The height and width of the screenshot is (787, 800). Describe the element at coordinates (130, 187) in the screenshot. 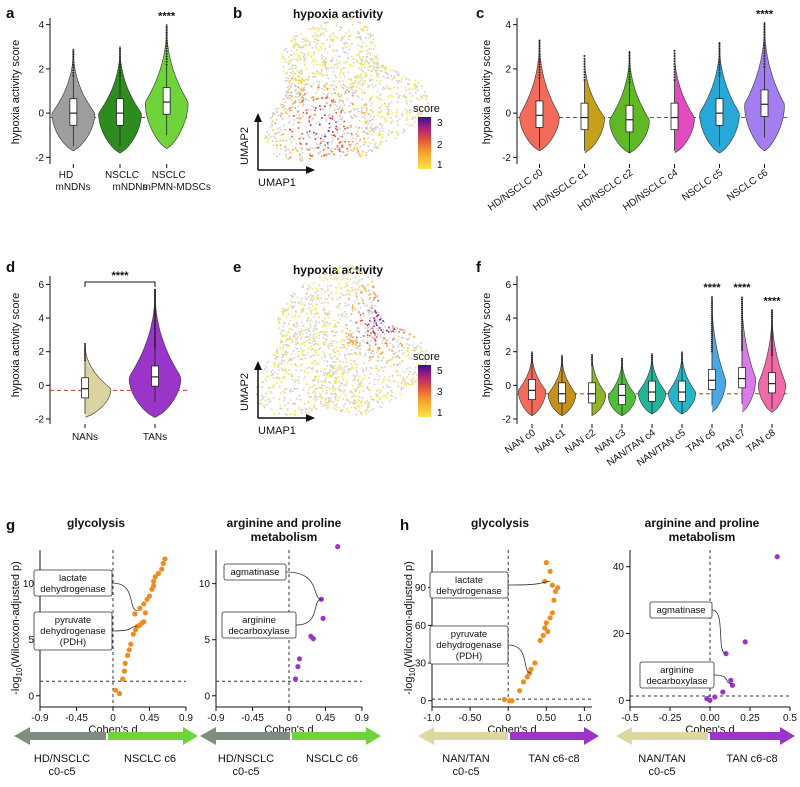

I see `x-tick-label-a-1b: mNDNs` at that location.